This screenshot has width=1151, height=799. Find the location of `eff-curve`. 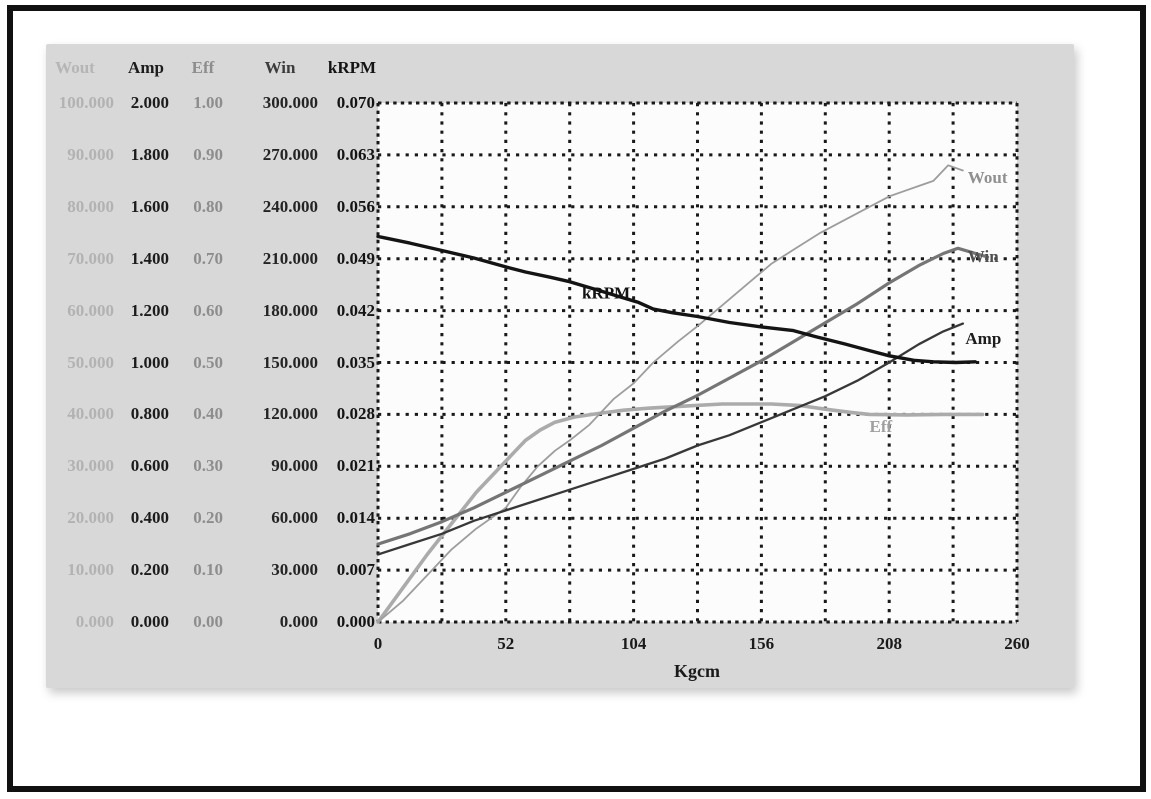

eff-curve is located at coordinates (680, 513).